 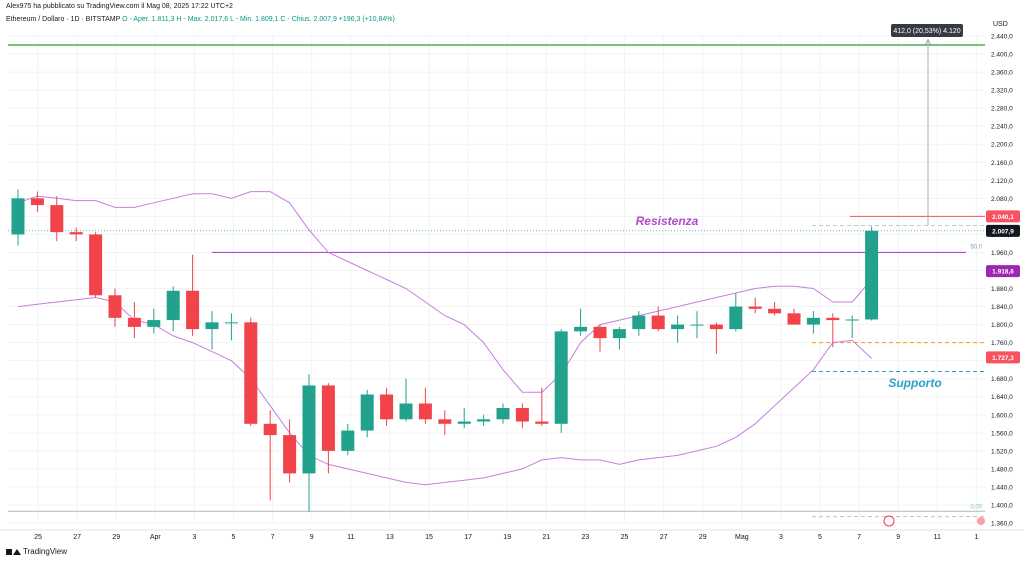 I want to click on y-tick-label: 2.240,0, so click(x=1002, y=127).